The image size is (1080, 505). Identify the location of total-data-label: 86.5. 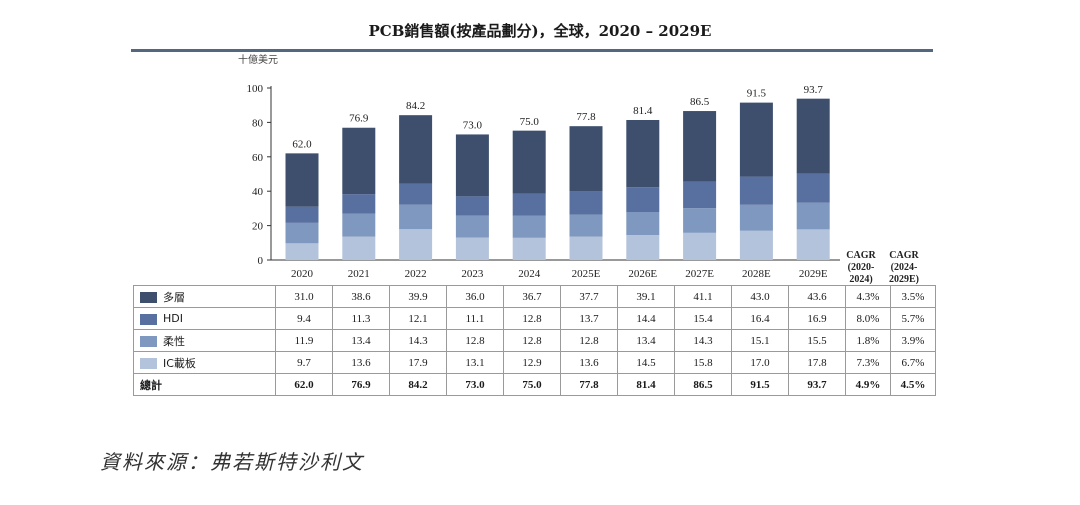
(700, 102).